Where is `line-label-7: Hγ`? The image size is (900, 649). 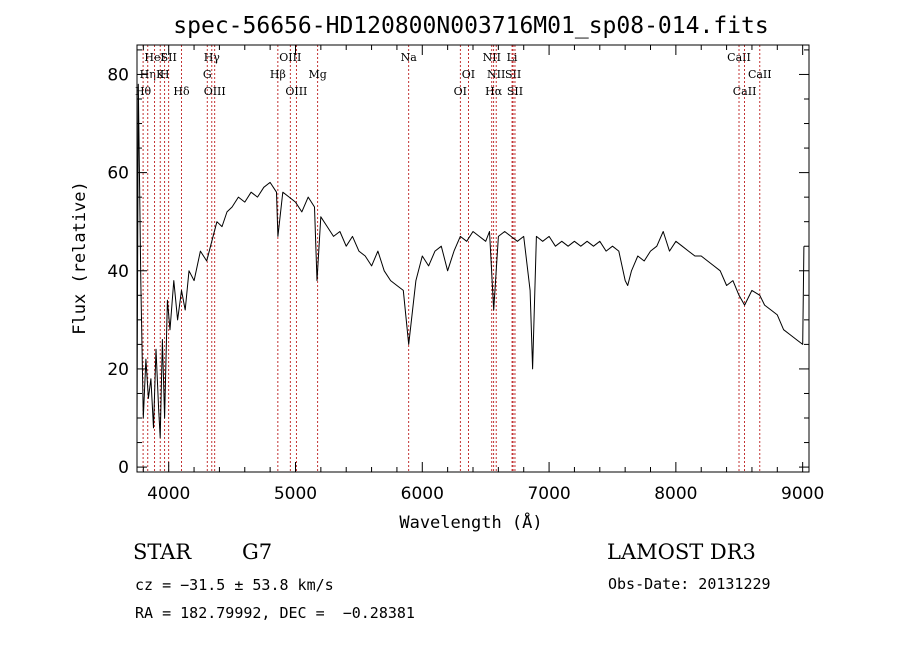 line-label-7: Hγ is located at coordinates (212, 57).